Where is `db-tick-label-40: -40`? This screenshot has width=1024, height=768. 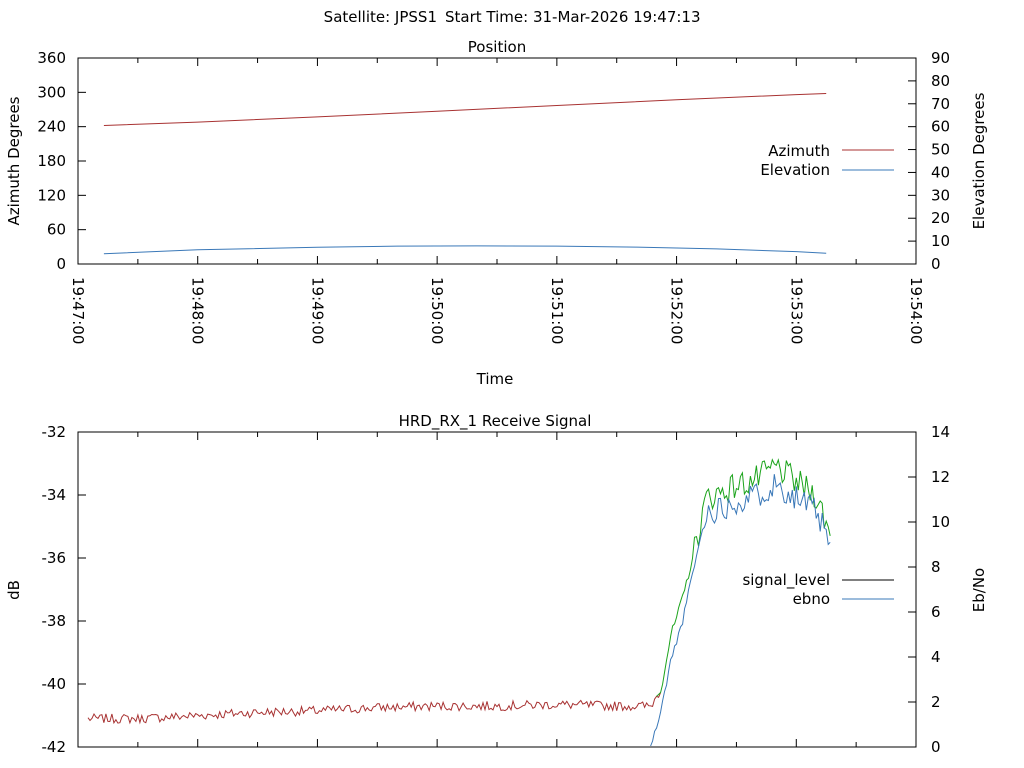
db-tick-label-40: -40 is located at coordinates (54, 684).